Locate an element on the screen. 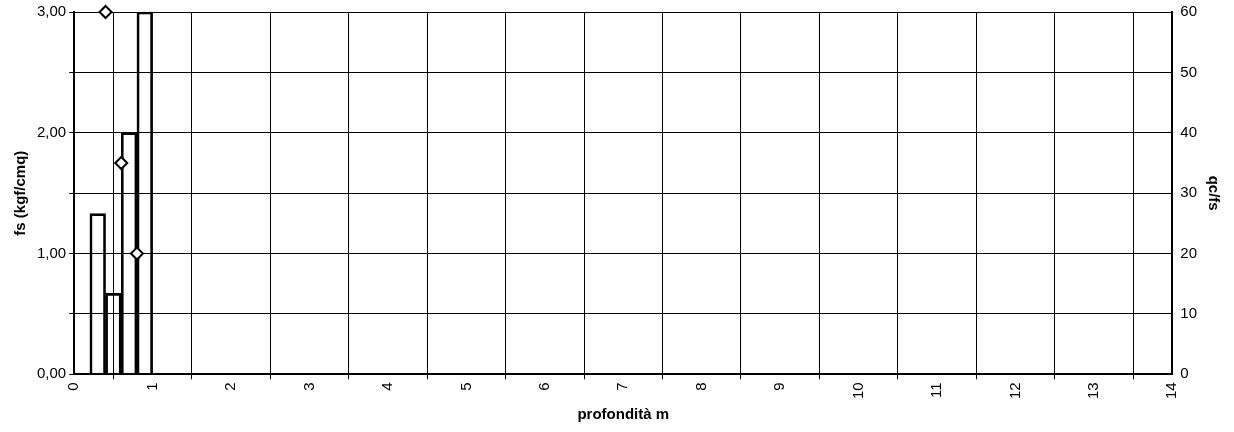 This screenshot has width=1234, height=432. y-tick-label: 3,00 is located at coordinates (51, 11).